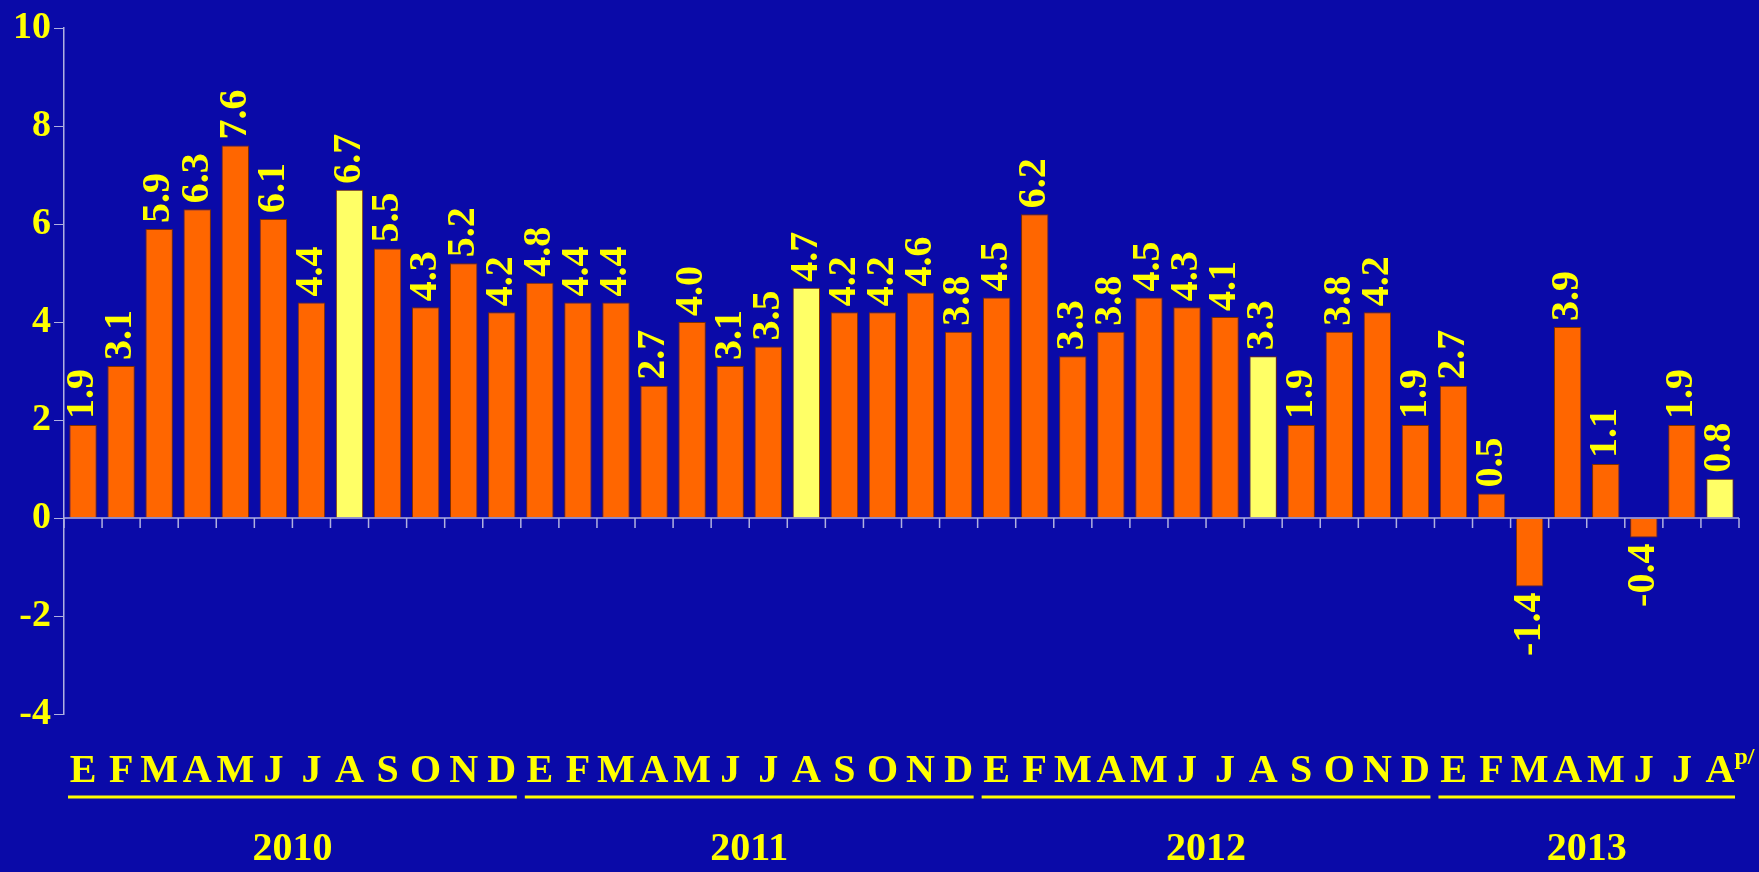 The height and width of the screenshot is (872, 1759). What do you see at coordinates (118, 335) in the screenshot?
I see `data-label: 3.1` at bounding box center [118, 335].